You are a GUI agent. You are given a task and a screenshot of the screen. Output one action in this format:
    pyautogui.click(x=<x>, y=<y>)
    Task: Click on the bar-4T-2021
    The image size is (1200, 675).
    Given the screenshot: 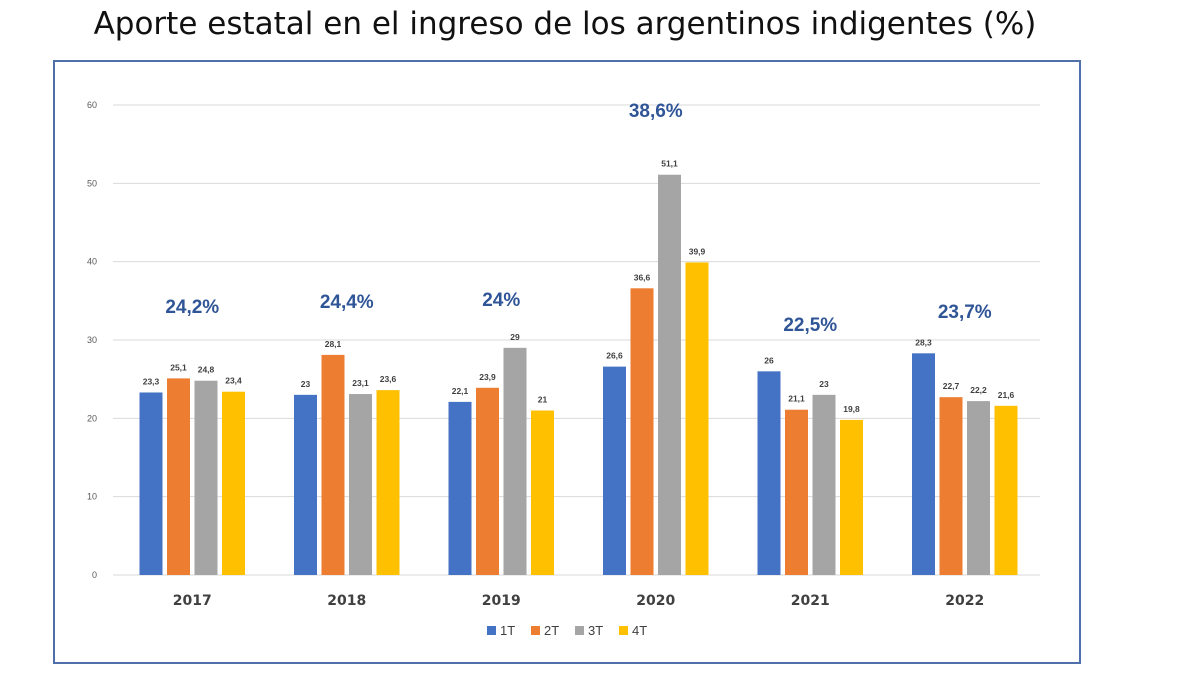 What is the action you would take?
    pyautogui.click(x=851, y=497)
    